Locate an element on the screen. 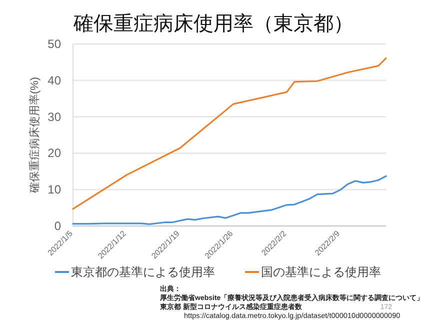  y-tick-label: 20 is located at coordinates (55, 153).